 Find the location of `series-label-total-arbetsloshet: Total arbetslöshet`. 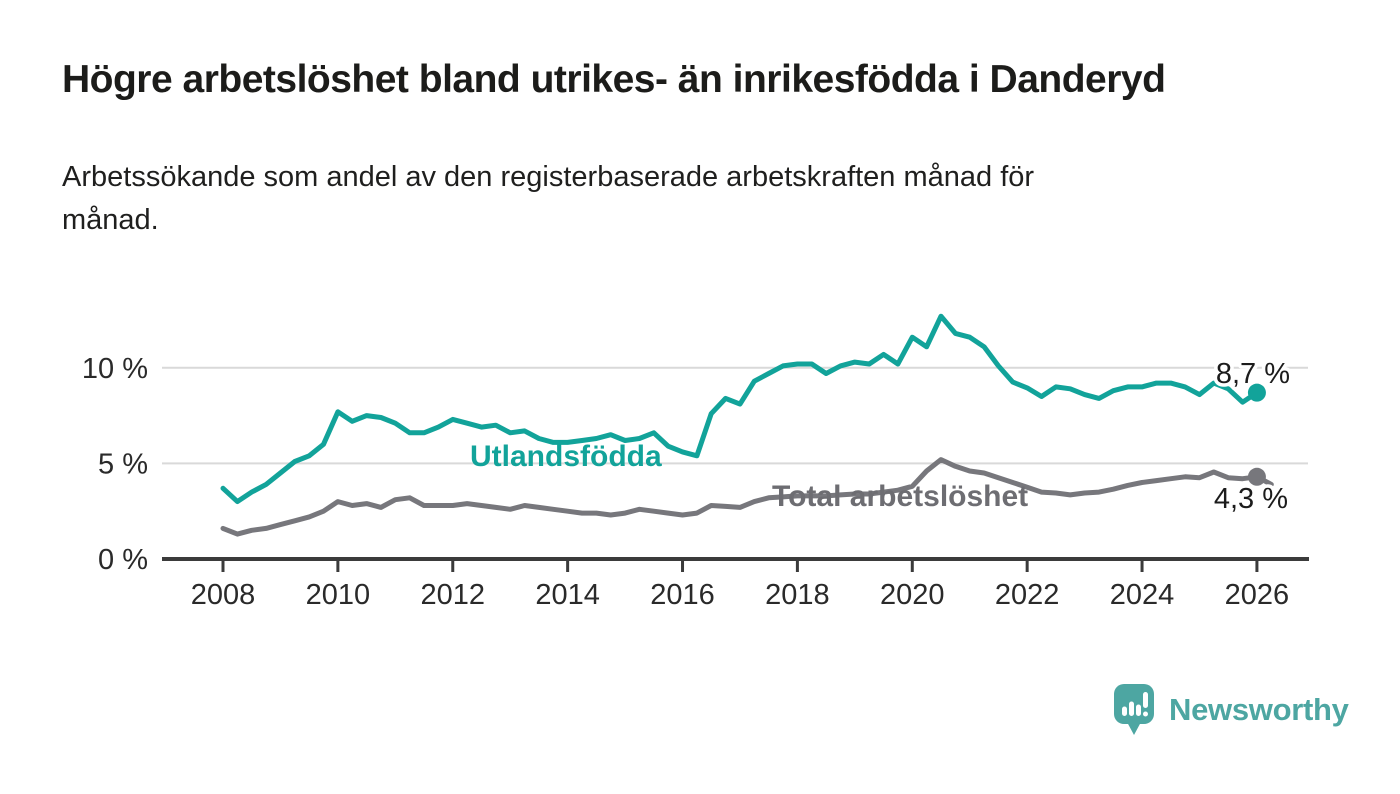

series-label-total-arbetsloshet: Total arbetslöshet is located at coordinates (900, 496).